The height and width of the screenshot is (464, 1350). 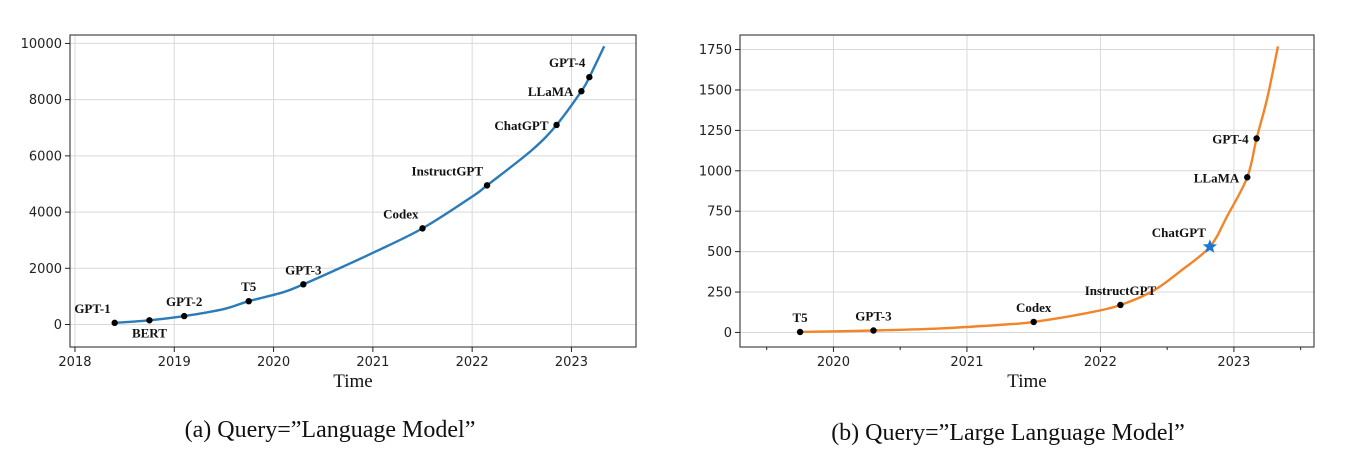 What do you see at coordinates (45, 213) in the screenshot?
I see `y-tick-label: 4000` at bounding box center [45, 213].